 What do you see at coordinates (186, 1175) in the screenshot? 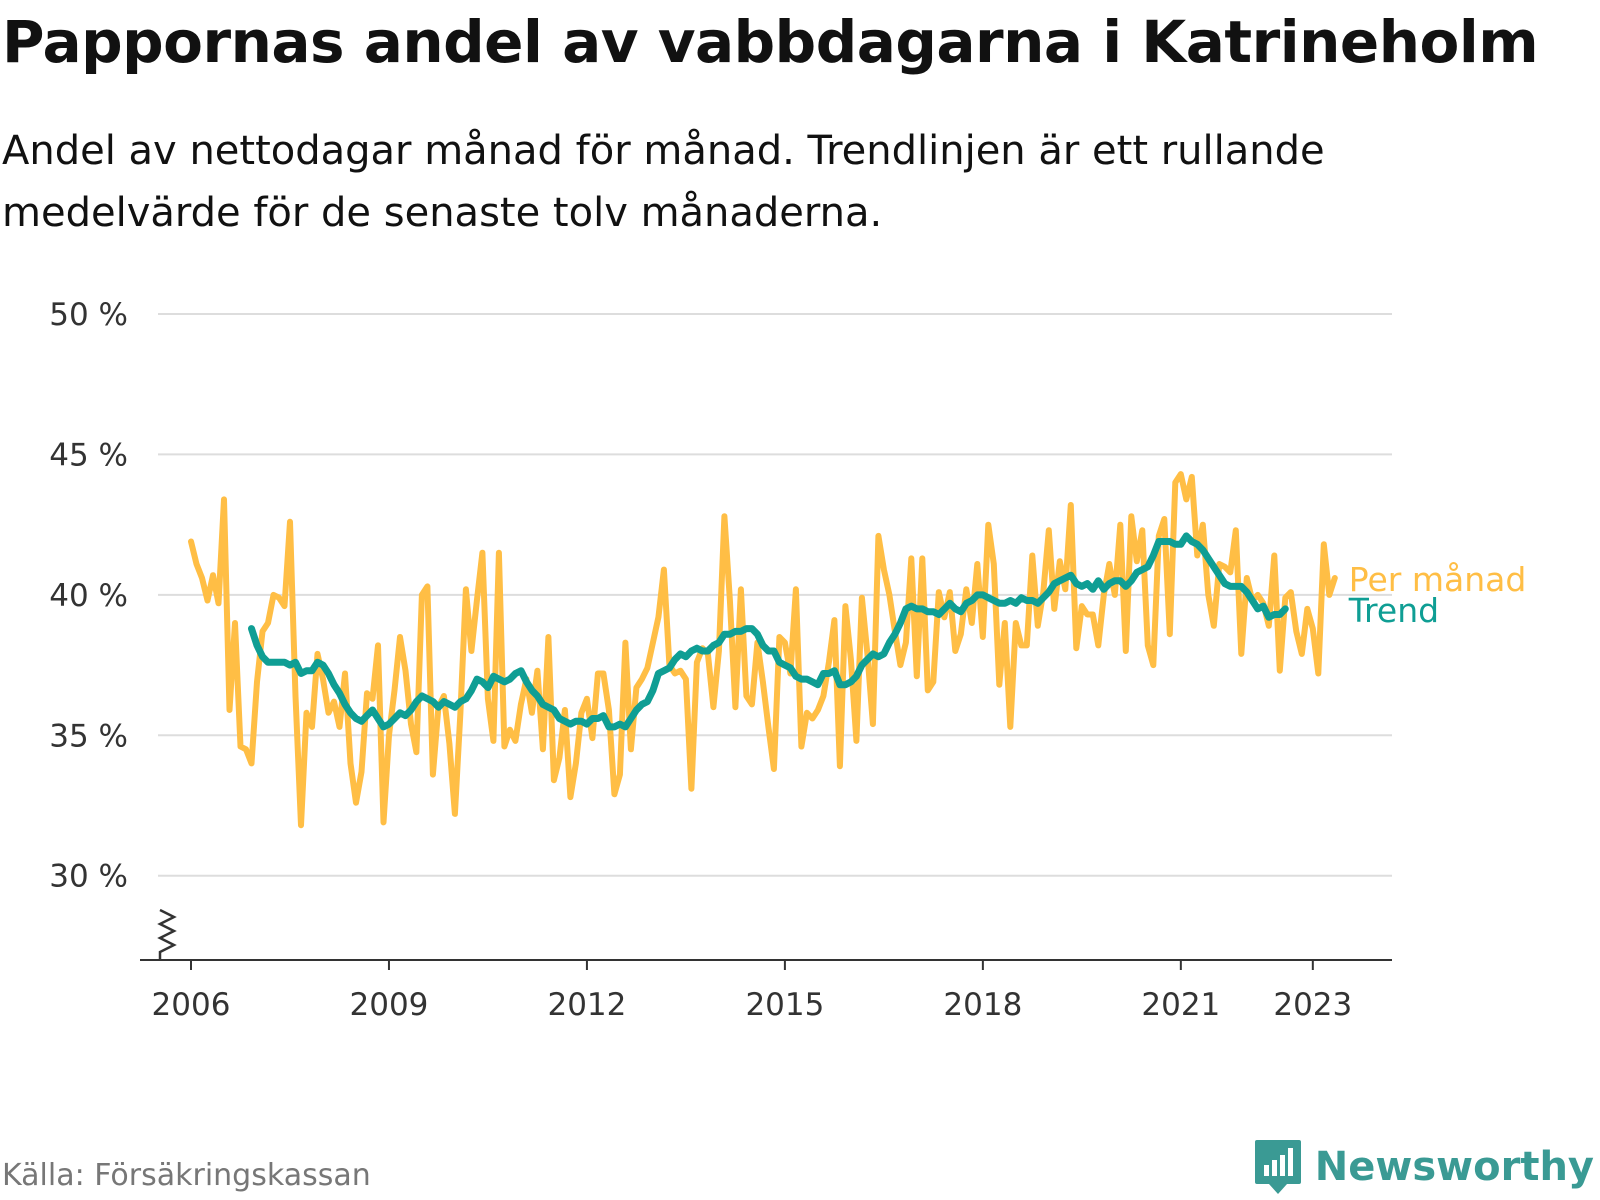
I see `source-note: Källa: Försäkringskassan` at bounding box center [186, 1175].